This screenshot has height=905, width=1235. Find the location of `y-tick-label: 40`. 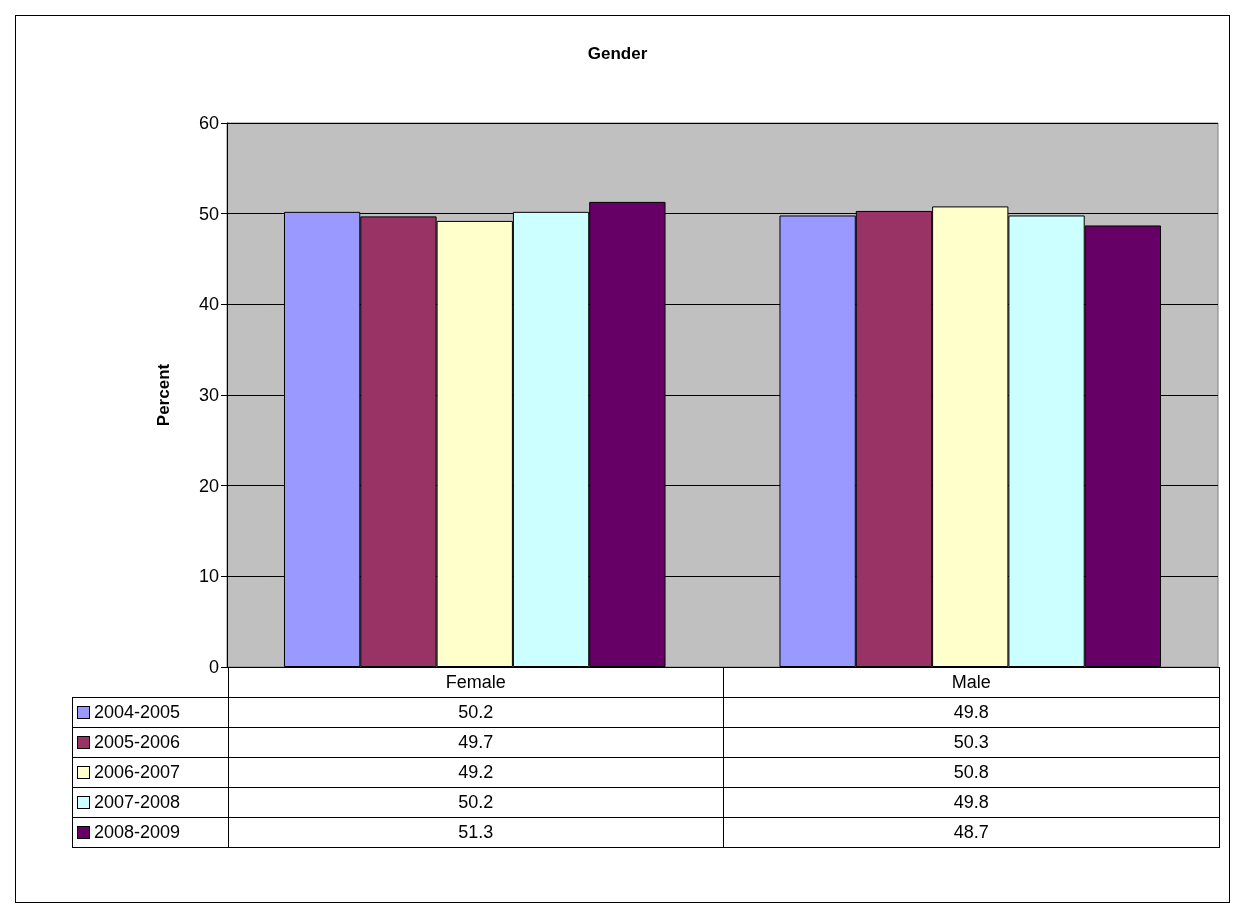

y-tick-label: 40 is located at coordinates (208, 304).